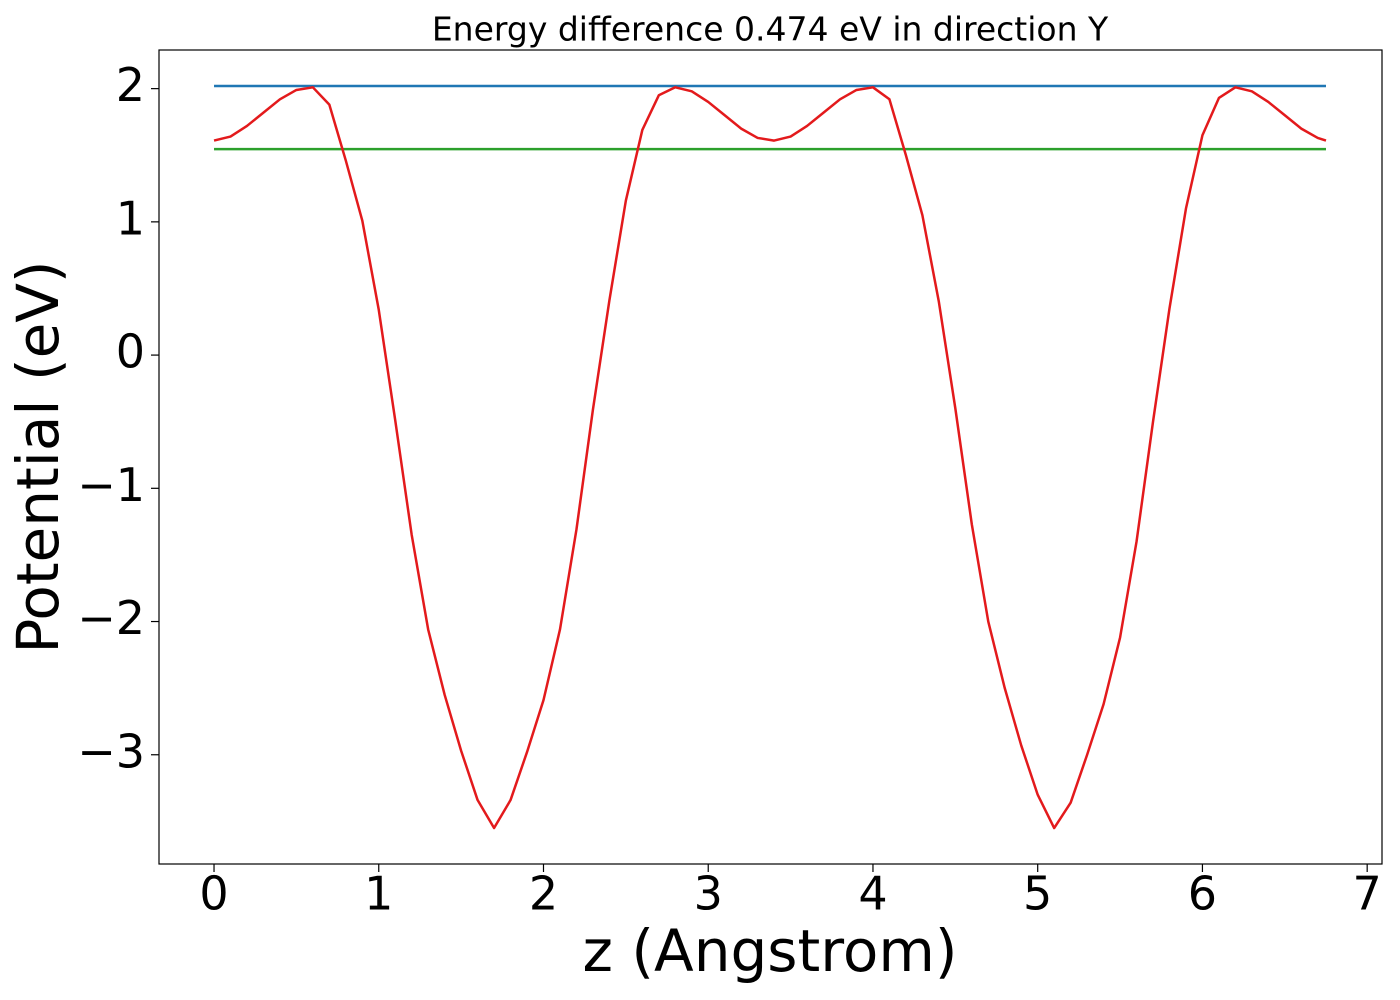 Image resolution: width=1400 pixels, height=1000 pixels. Describe the element at coordinates (543, 894) in the screenshot. I see `x-tick-label: 2` at that location.